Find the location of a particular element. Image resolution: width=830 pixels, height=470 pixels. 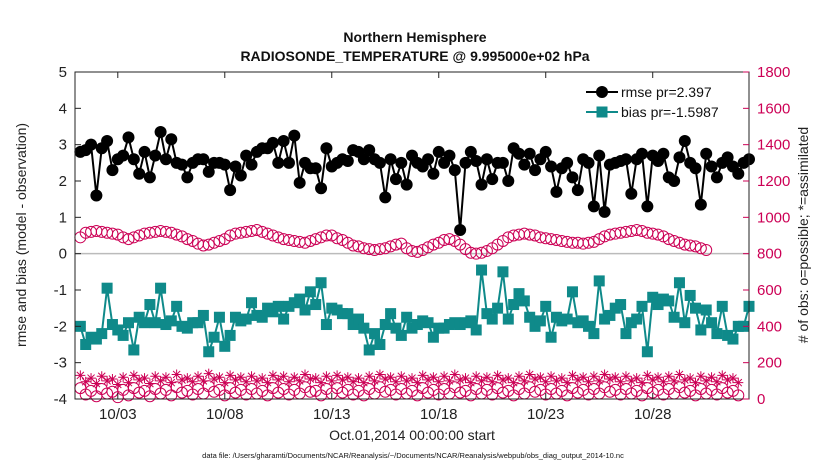

y-axis-left: -4 -3 -2 -1 0 1 2 3 4 5 is located at coordinates (67, 236).